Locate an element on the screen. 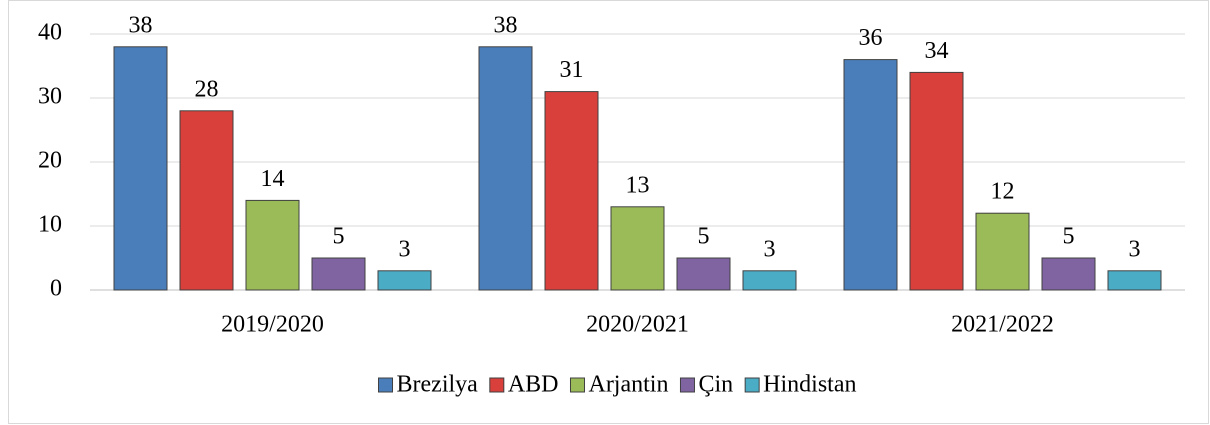  legend-label: Hindistan is located at coordinates (809, 385).